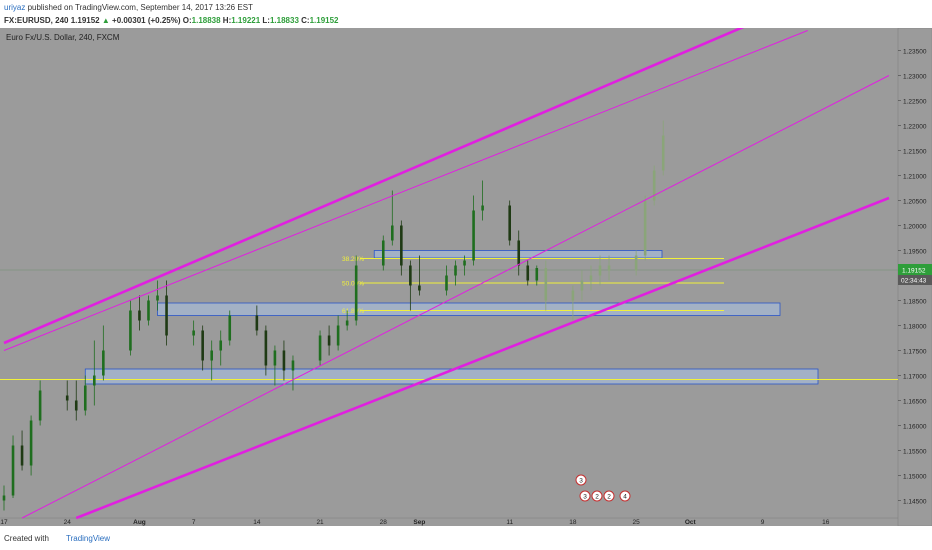 The width and height of the screenshot is (932, 550). Describe the element at coordinates (85, 20) in the screenshot. I see `last-price: 1.19152` at that location.